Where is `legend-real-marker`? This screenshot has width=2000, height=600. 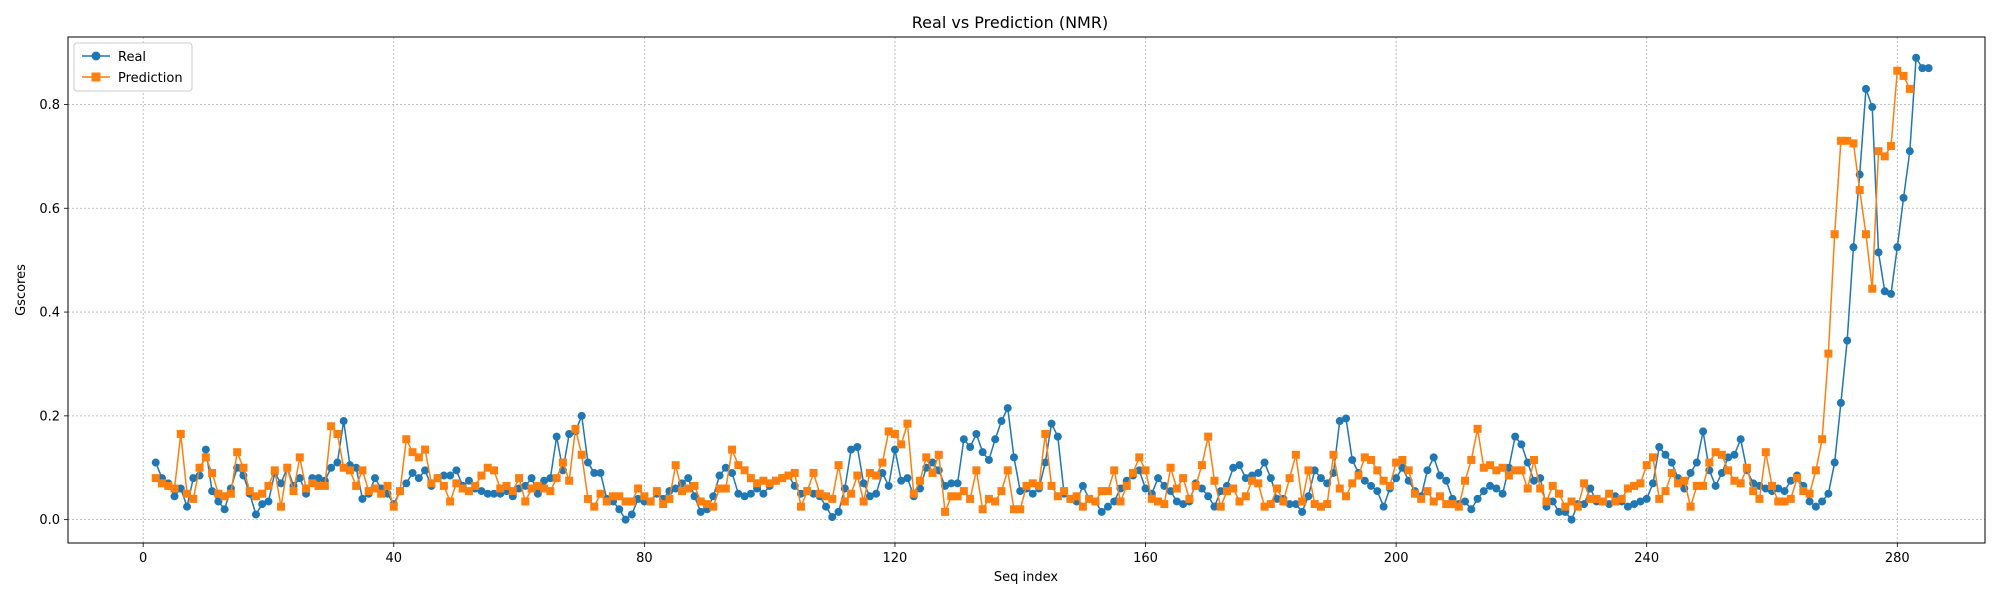
legend-real-marker is located at coordinates (96, 56).